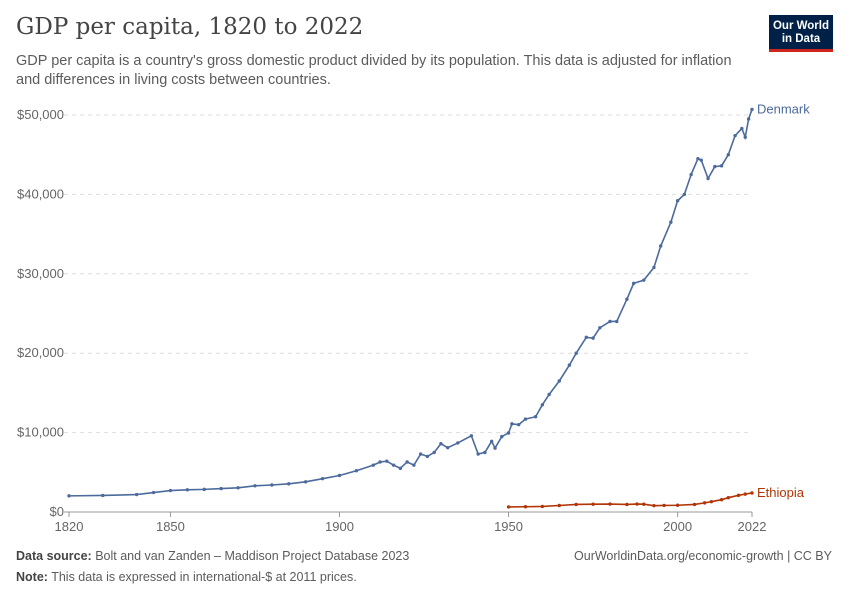 The height and width of the screenshot is (600, 850). Describe the element at coordinates (339, 526) in the screenshot. I see `x-tick-label: 1900` at that location.